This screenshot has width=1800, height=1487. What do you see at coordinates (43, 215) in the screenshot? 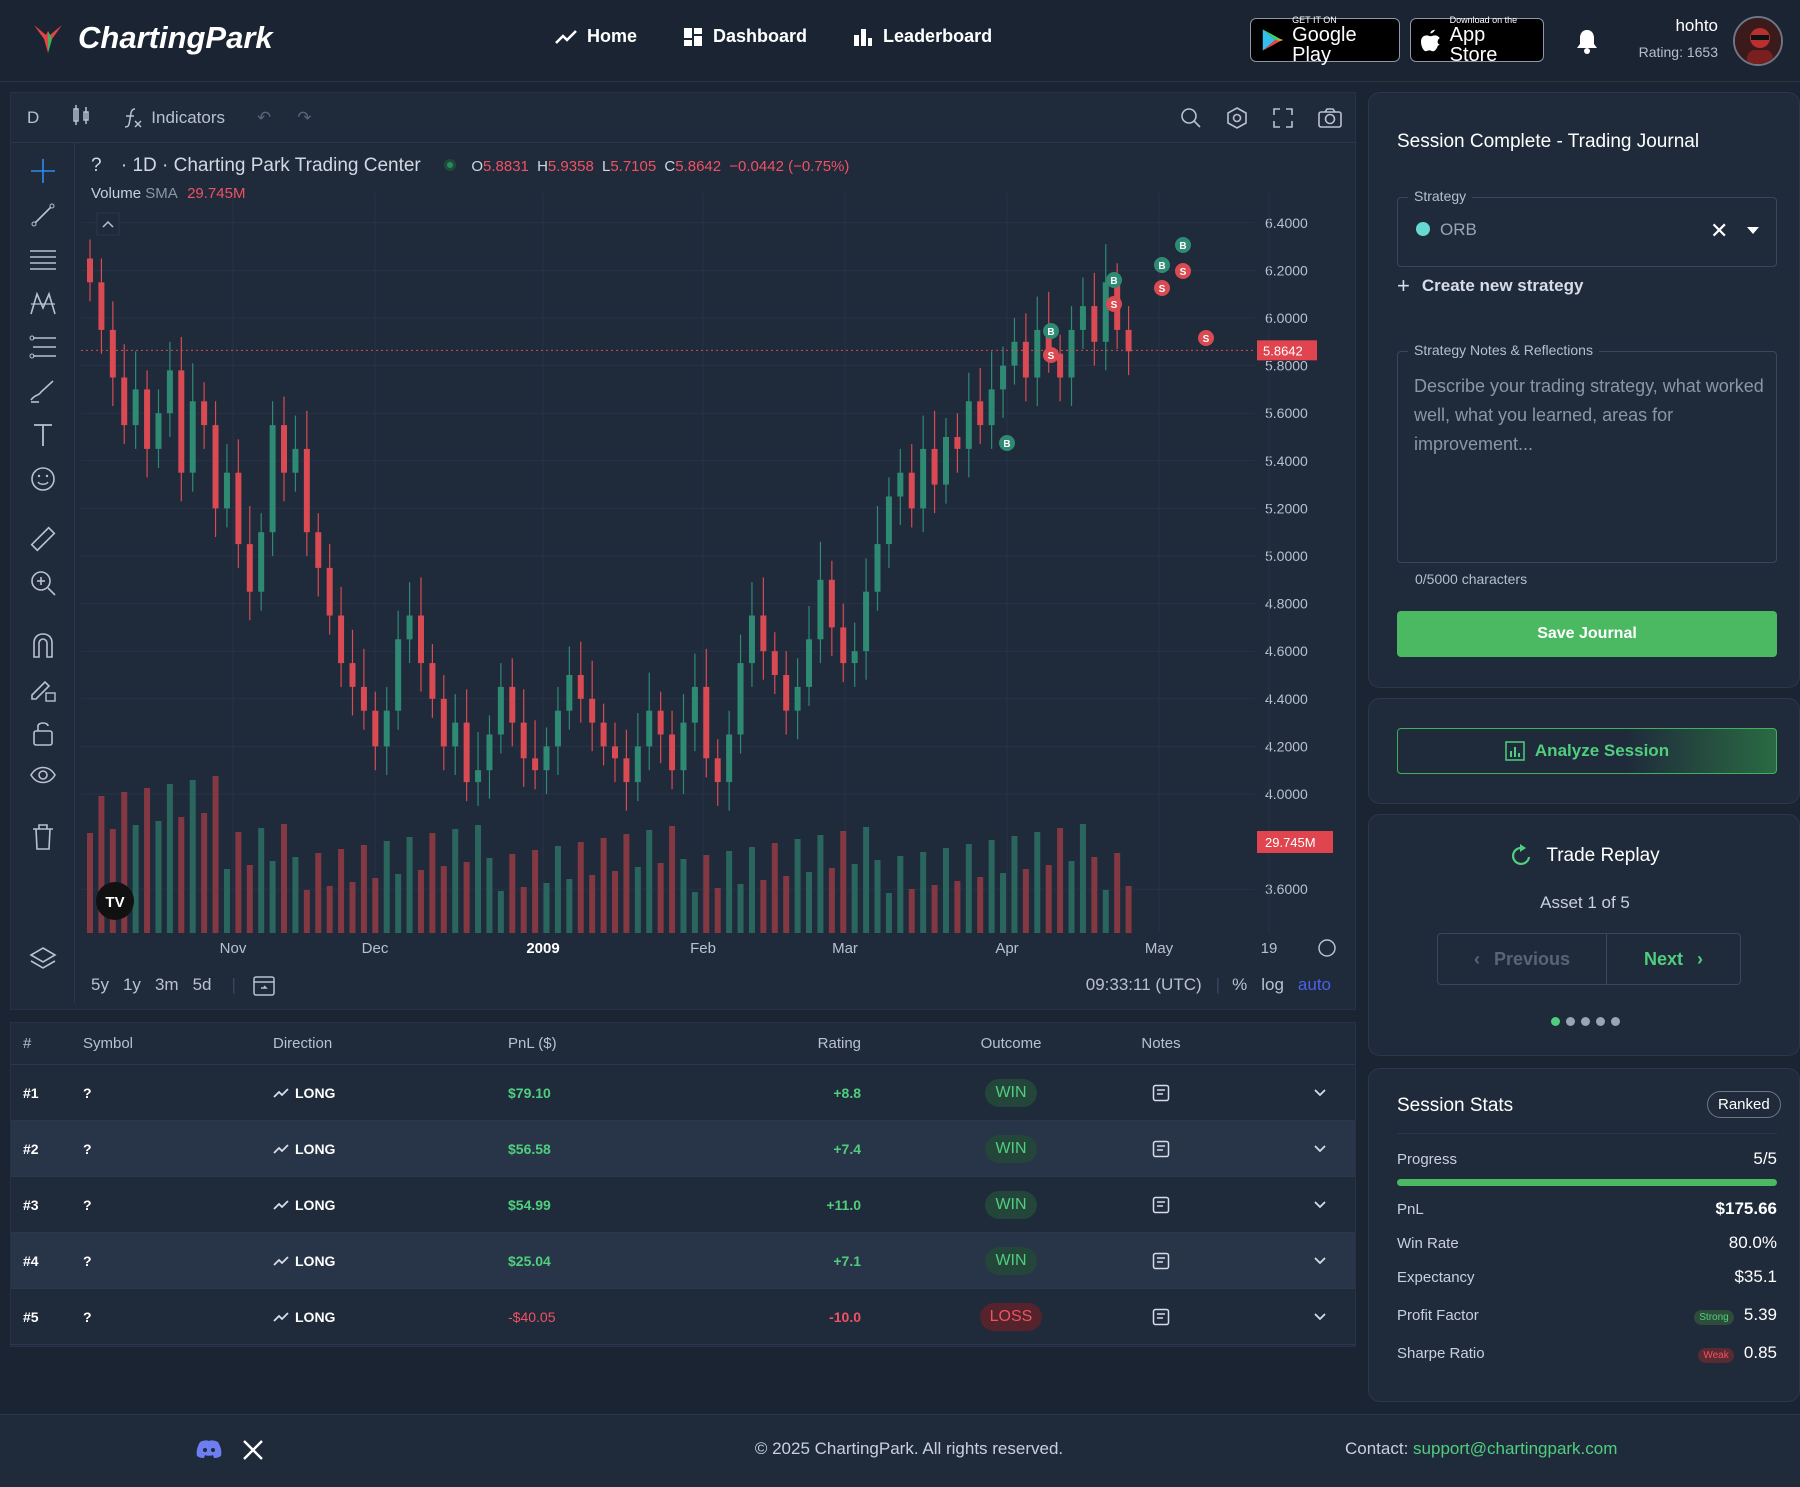
I see `trend-line-icon` at bounding box center [43, 215].